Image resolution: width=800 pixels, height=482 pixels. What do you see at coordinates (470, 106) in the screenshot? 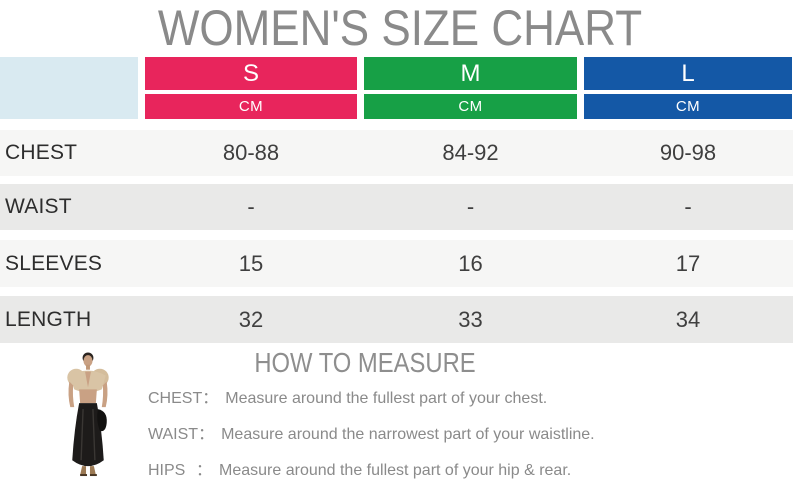
I see `unit-cell-m: CM` at bounding box center [470, 106].